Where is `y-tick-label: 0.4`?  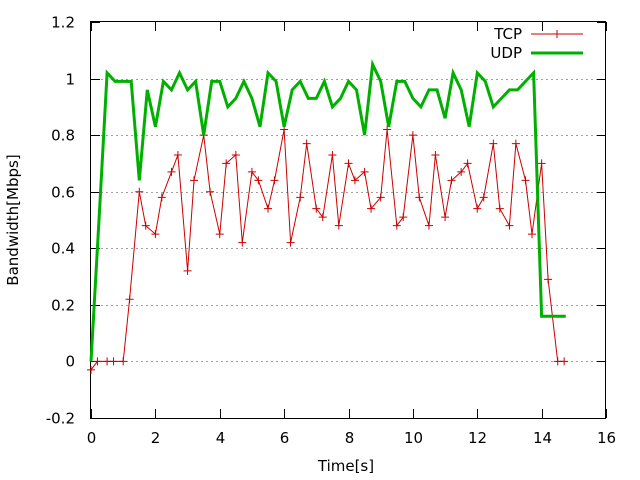 y-tick-label: 0.4 is located at coordinates (63, 249).